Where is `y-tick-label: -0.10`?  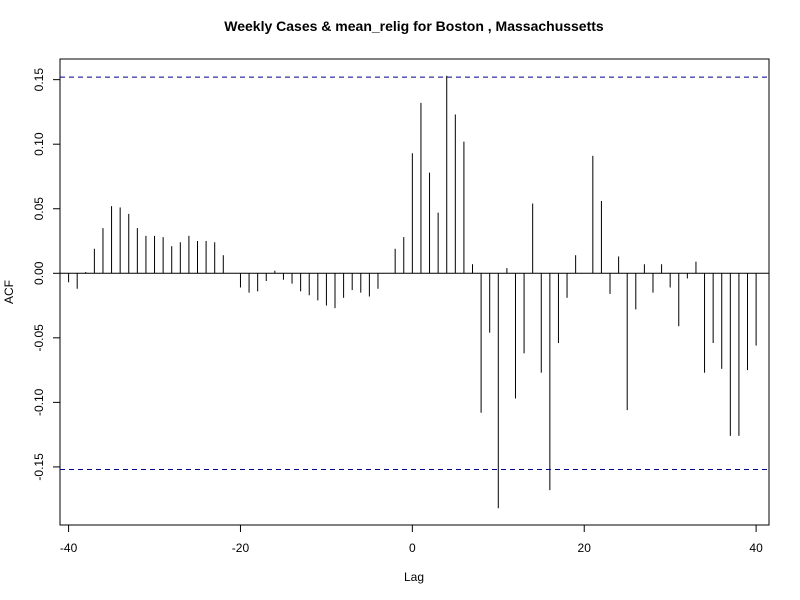
y-tick-label: -0.10 is located at coordinates (39, 402).